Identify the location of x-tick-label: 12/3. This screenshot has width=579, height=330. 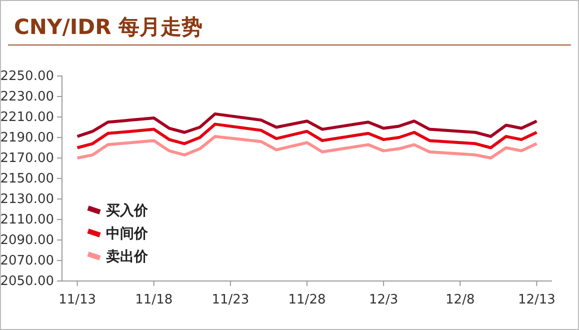
(383, 300).